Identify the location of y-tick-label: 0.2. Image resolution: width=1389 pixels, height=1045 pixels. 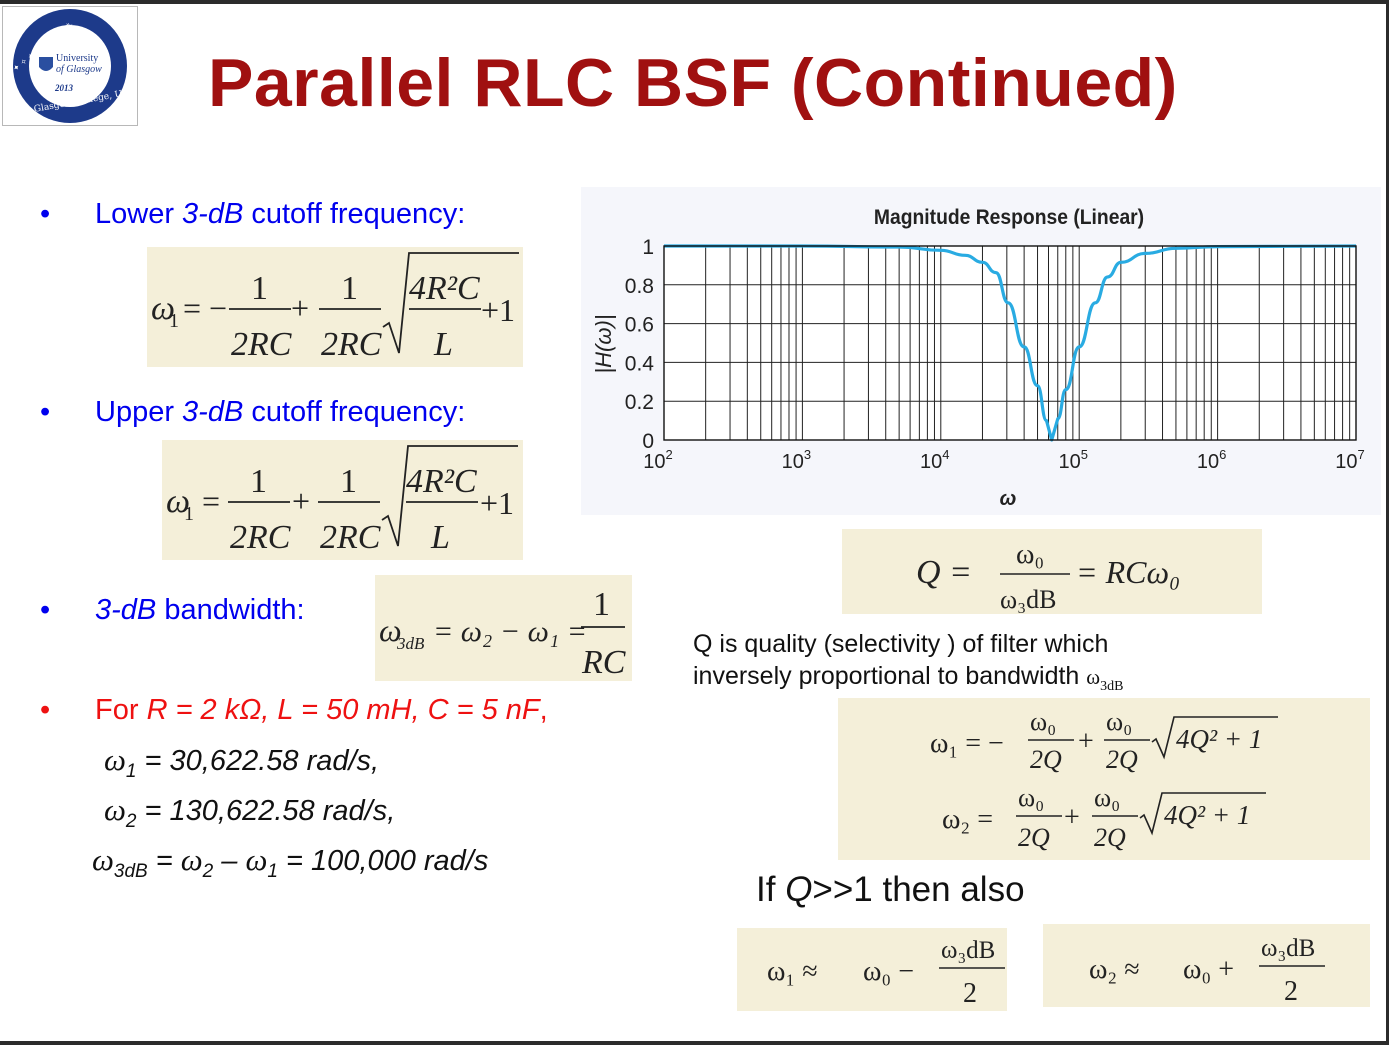
(639, 402).